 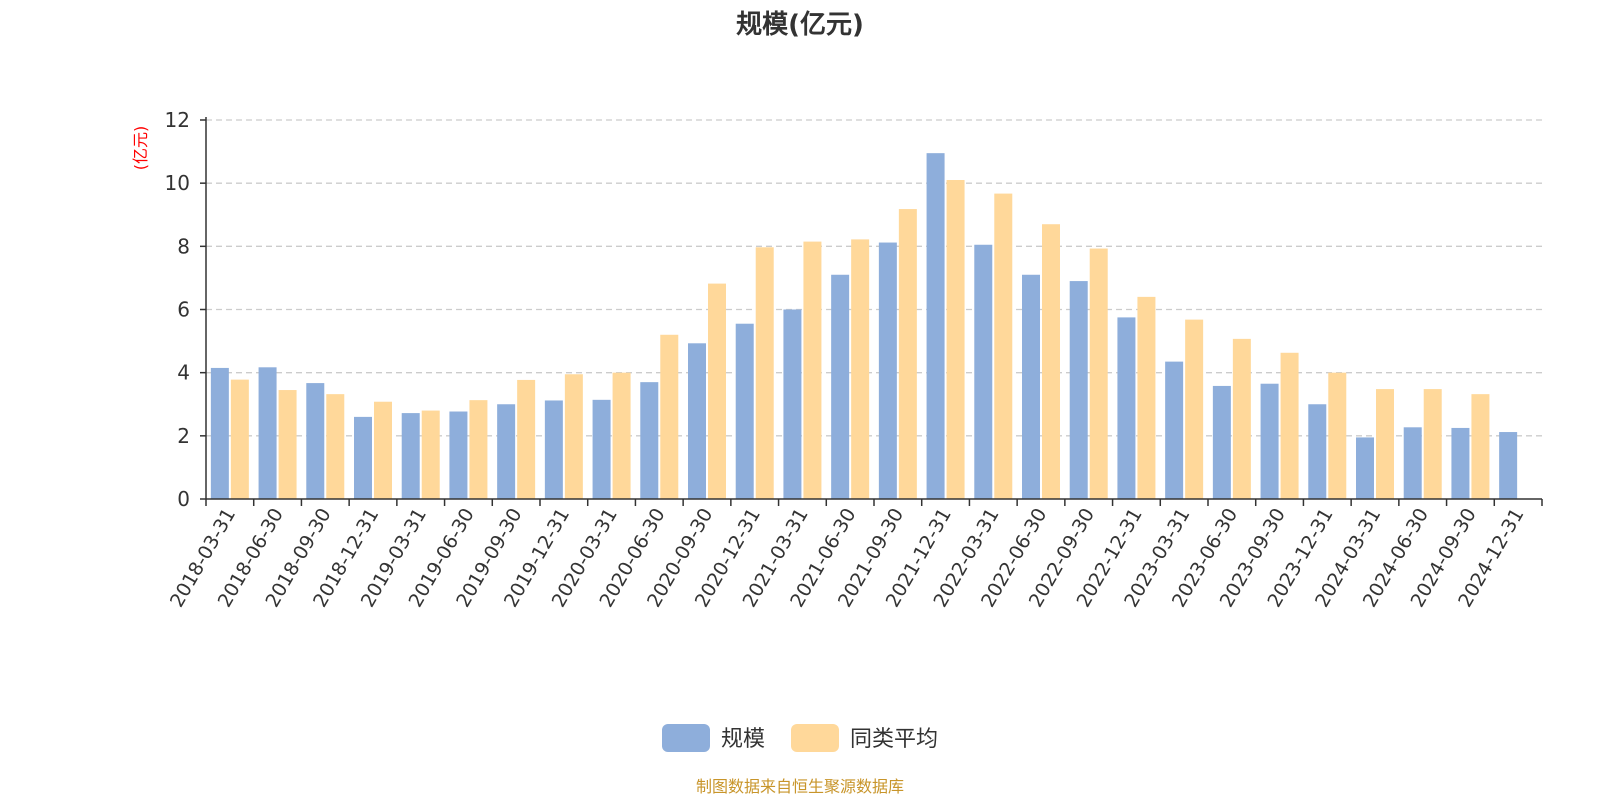 What do you see at coordinates (894, 739) in the screenshot?
I see `legend-label-category-average: 同类平均` at bounding box center [894, 739].